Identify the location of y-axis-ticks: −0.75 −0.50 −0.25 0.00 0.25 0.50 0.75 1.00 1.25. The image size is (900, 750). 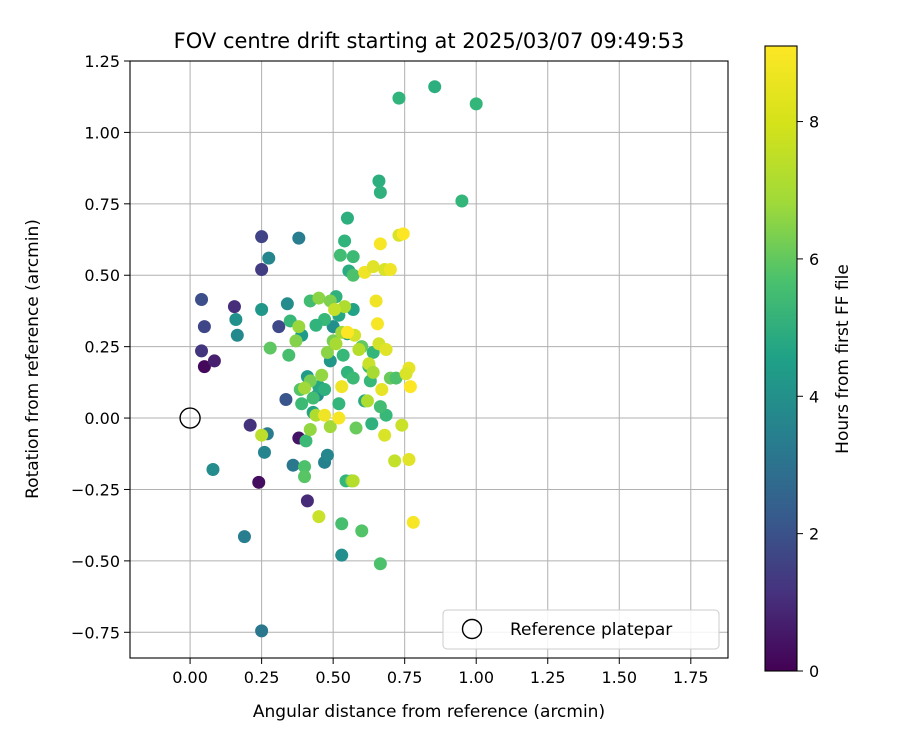
(100, 347).